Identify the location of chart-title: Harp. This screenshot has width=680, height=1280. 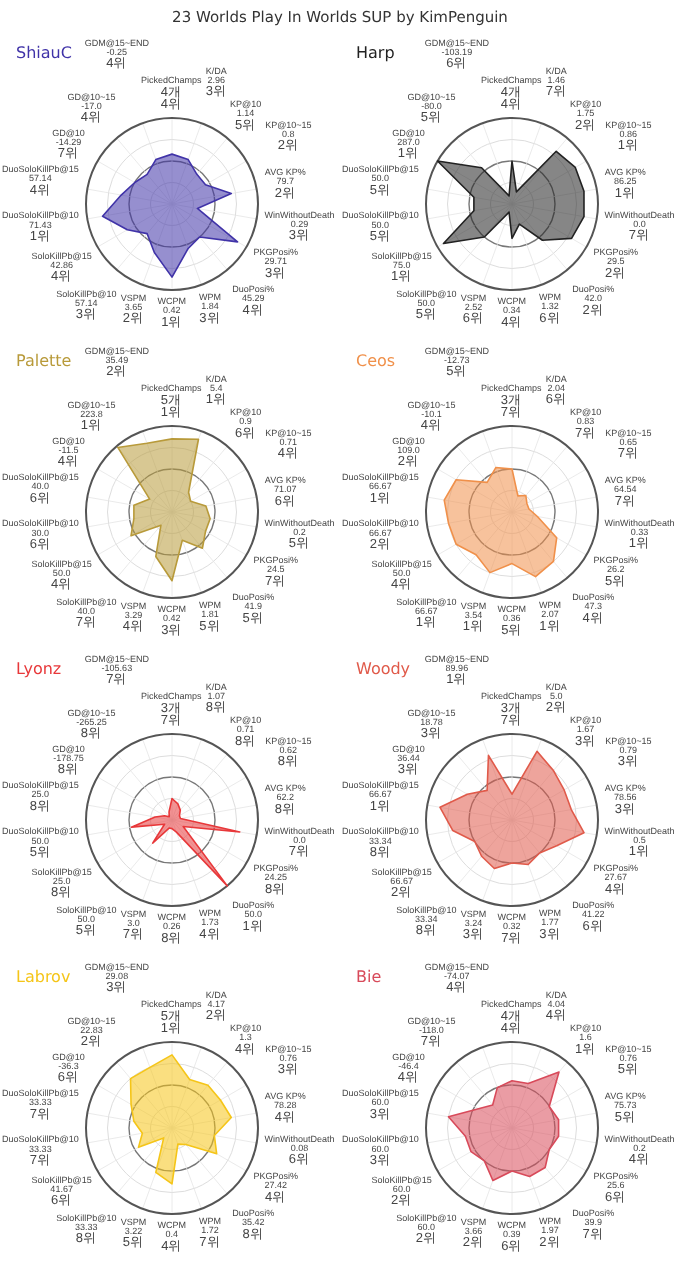
(375, 53).